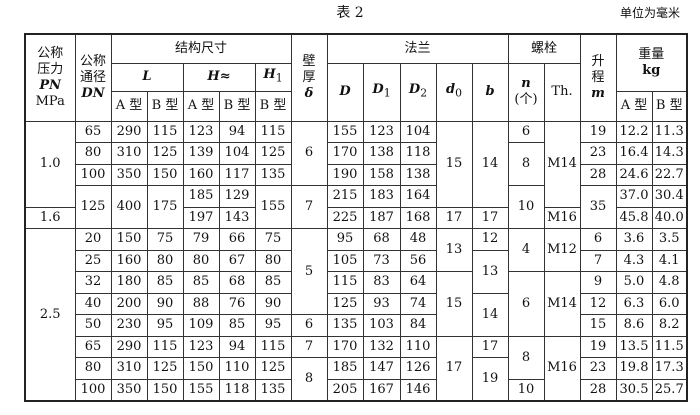 The width and height of the screenshot is (700, 415). I want to click on table-cell: M14, so click(562, 164).